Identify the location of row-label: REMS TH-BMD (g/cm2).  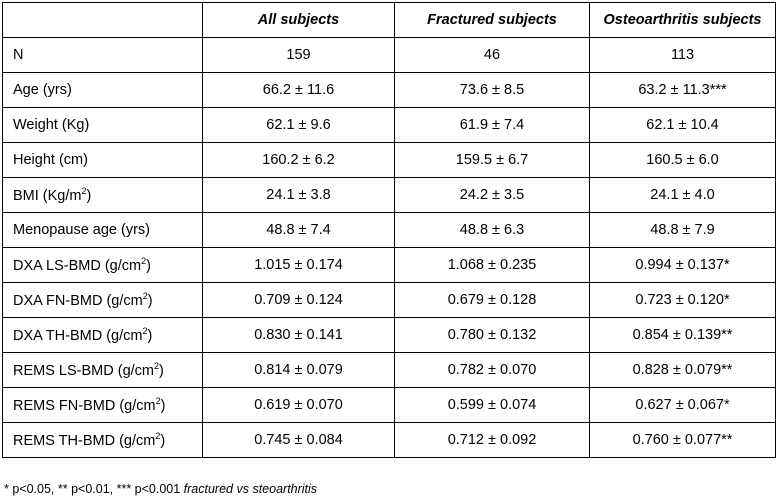
(102, 440).